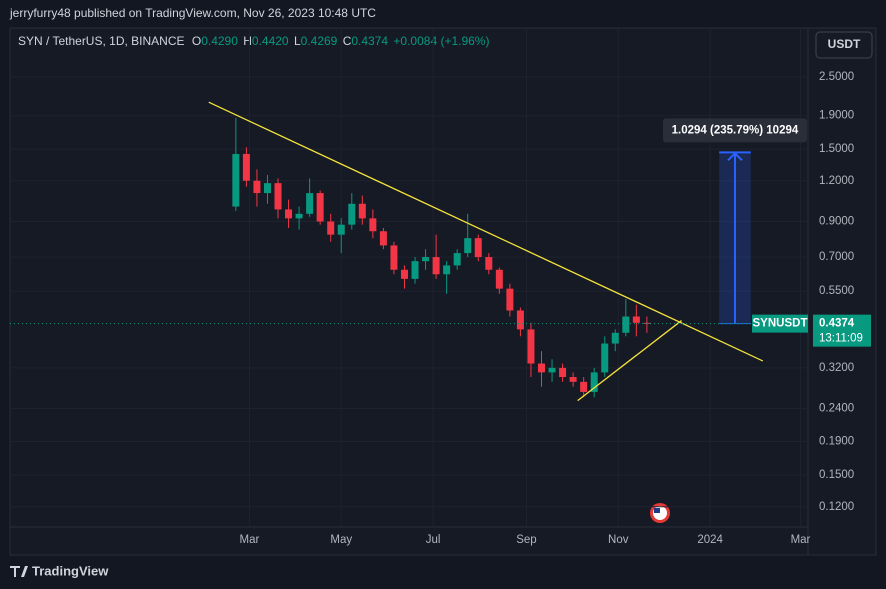 The height and width of the screenshot is (589, 886). Describe the element at coordinates (836, 181) in the screenshot. I see `y-tick-label: 1.2000` at that location.